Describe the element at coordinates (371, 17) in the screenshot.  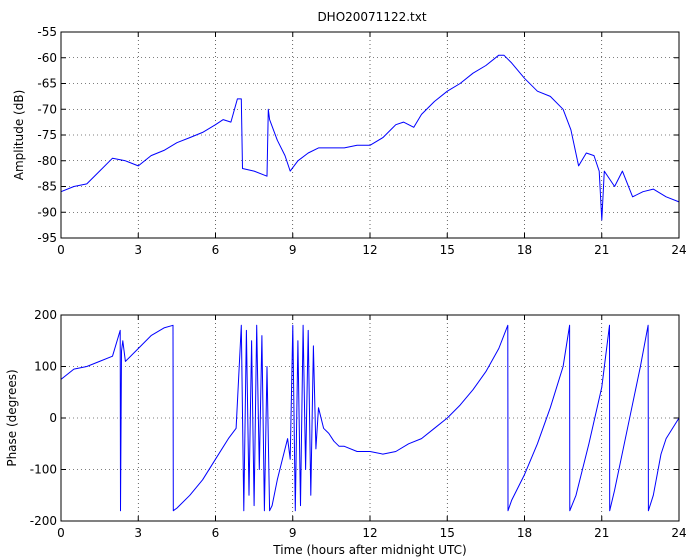
I see `chart-title: DHO20071122.txt` at that location.